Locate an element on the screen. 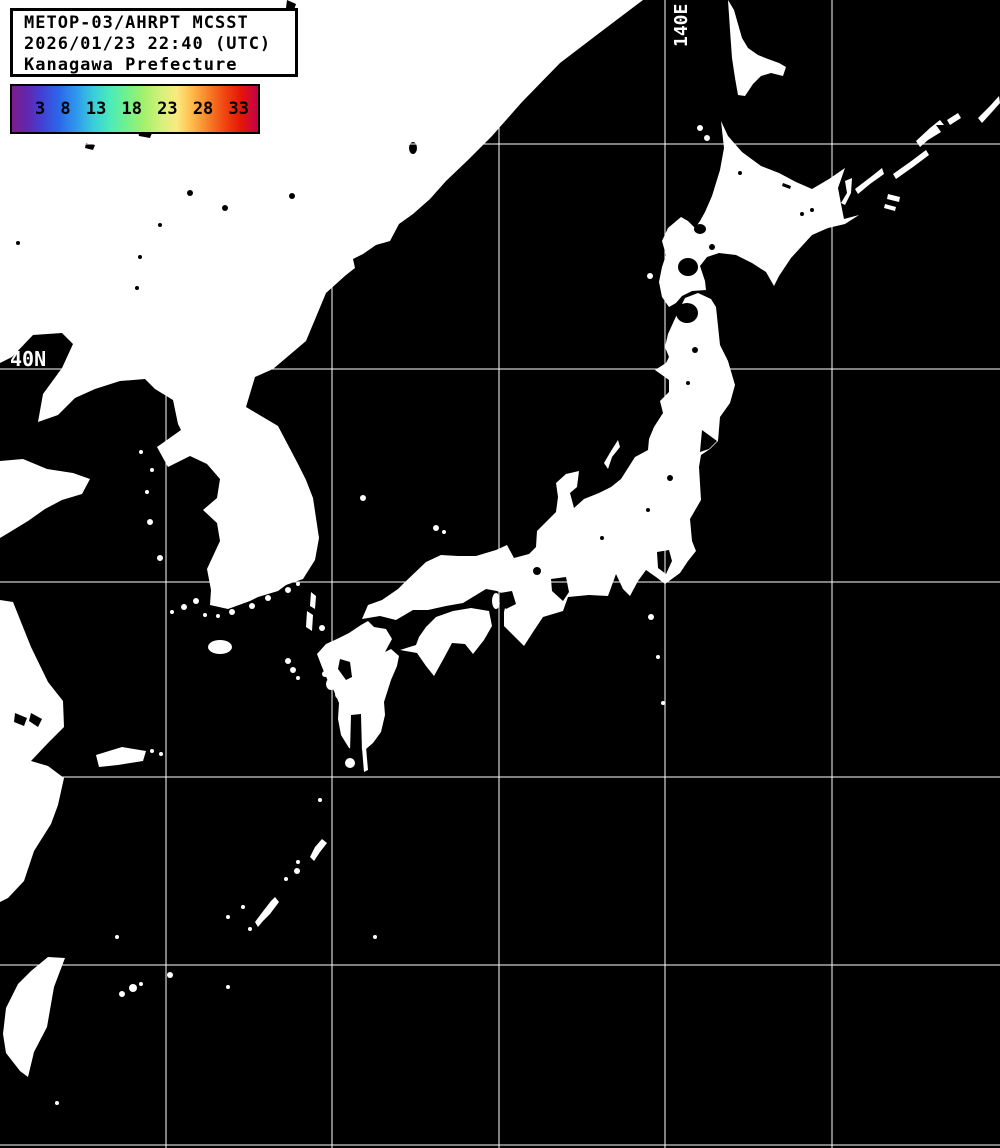  lon-label-140e: 140E is located at coordinates (681, 25).